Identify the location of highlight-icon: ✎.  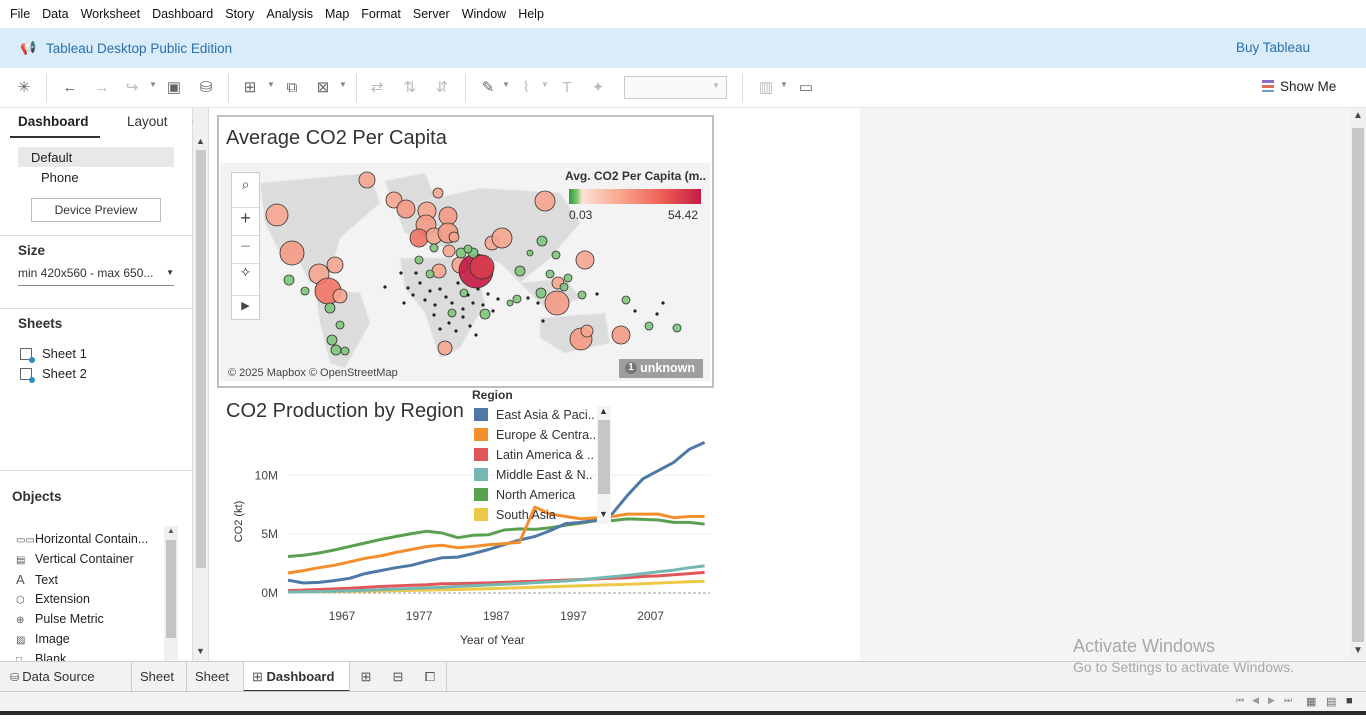
(488, 87).